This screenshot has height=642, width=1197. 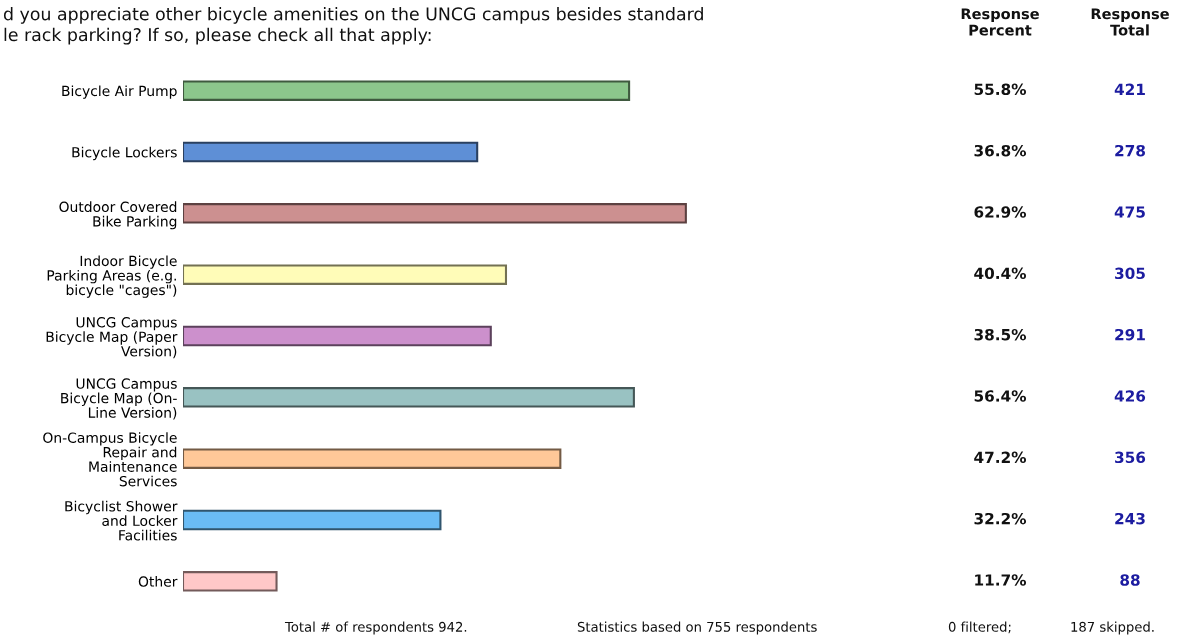 I want to click on data-label: 56.4%, so click(x=1000, y=396).